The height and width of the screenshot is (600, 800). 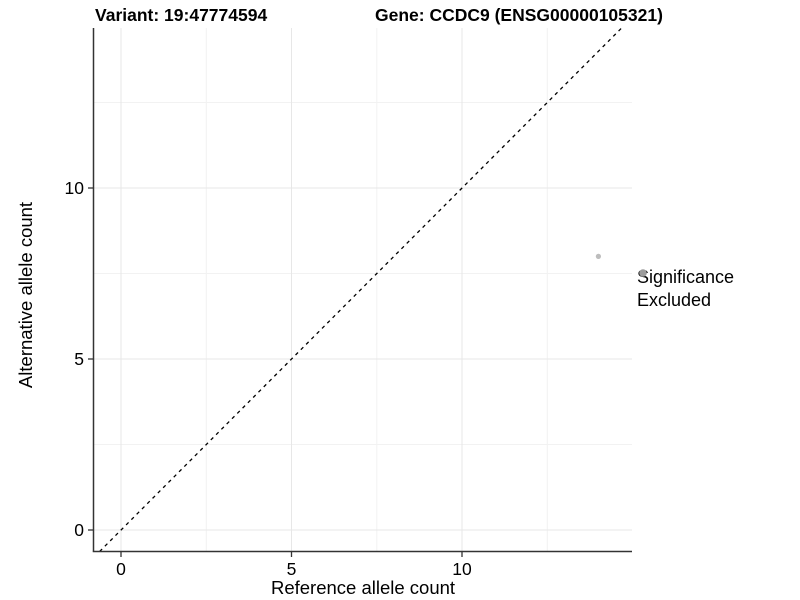 What do you see at coordinates (292, 569) in the screenshot?
I see `x-tick-label-5: 5` at bounding box center [292, 569].